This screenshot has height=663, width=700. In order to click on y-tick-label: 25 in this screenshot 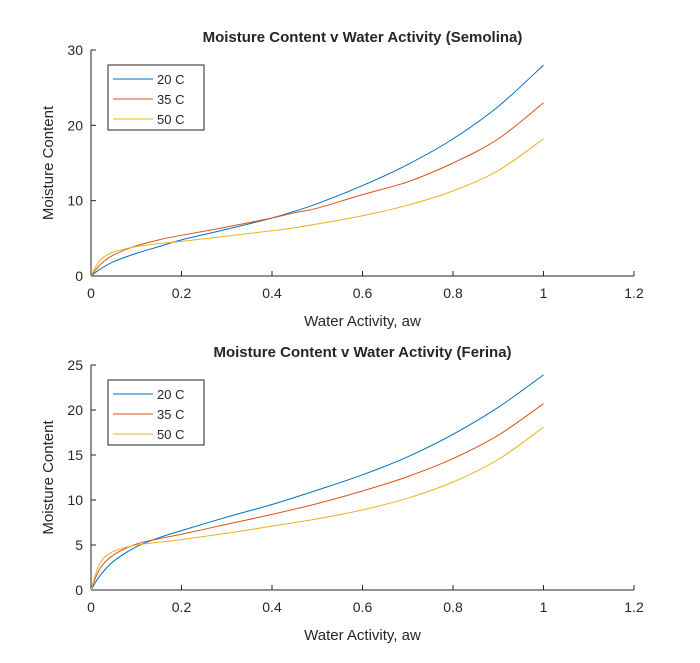, I will do `click(75, 365)`.